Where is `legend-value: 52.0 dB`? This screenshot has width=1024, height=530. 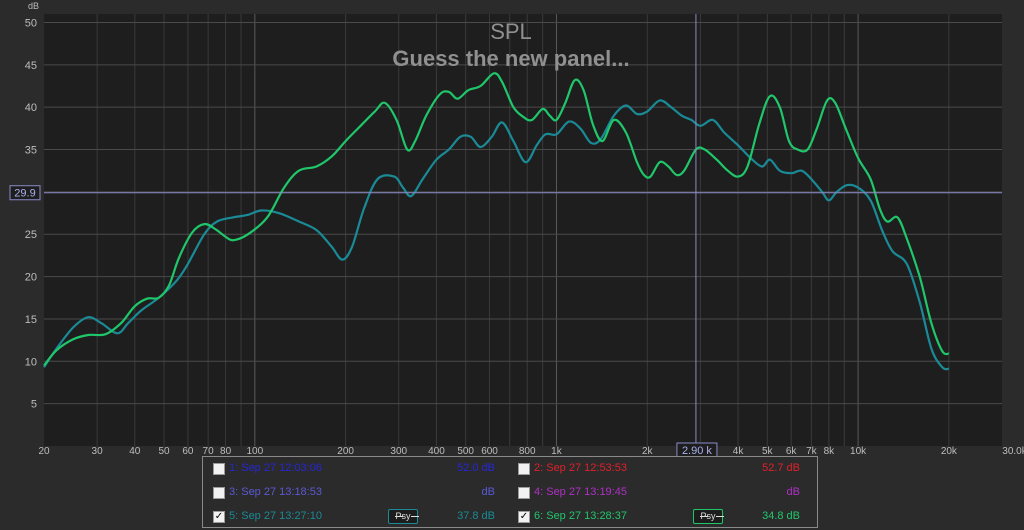
legend-value: 52.0 dB is located at coordinates (476, 468).